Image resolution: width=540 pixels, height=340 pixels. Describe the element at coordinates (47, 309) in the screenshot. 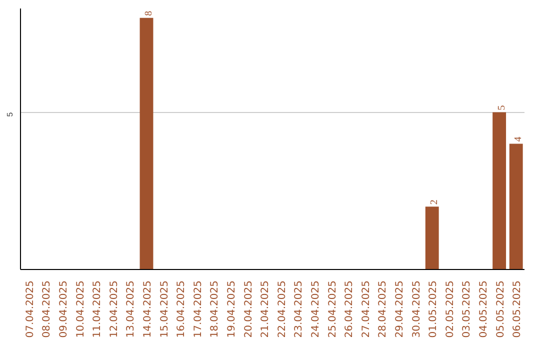

I see `x-tick-label: 08.04.2025` at that location.